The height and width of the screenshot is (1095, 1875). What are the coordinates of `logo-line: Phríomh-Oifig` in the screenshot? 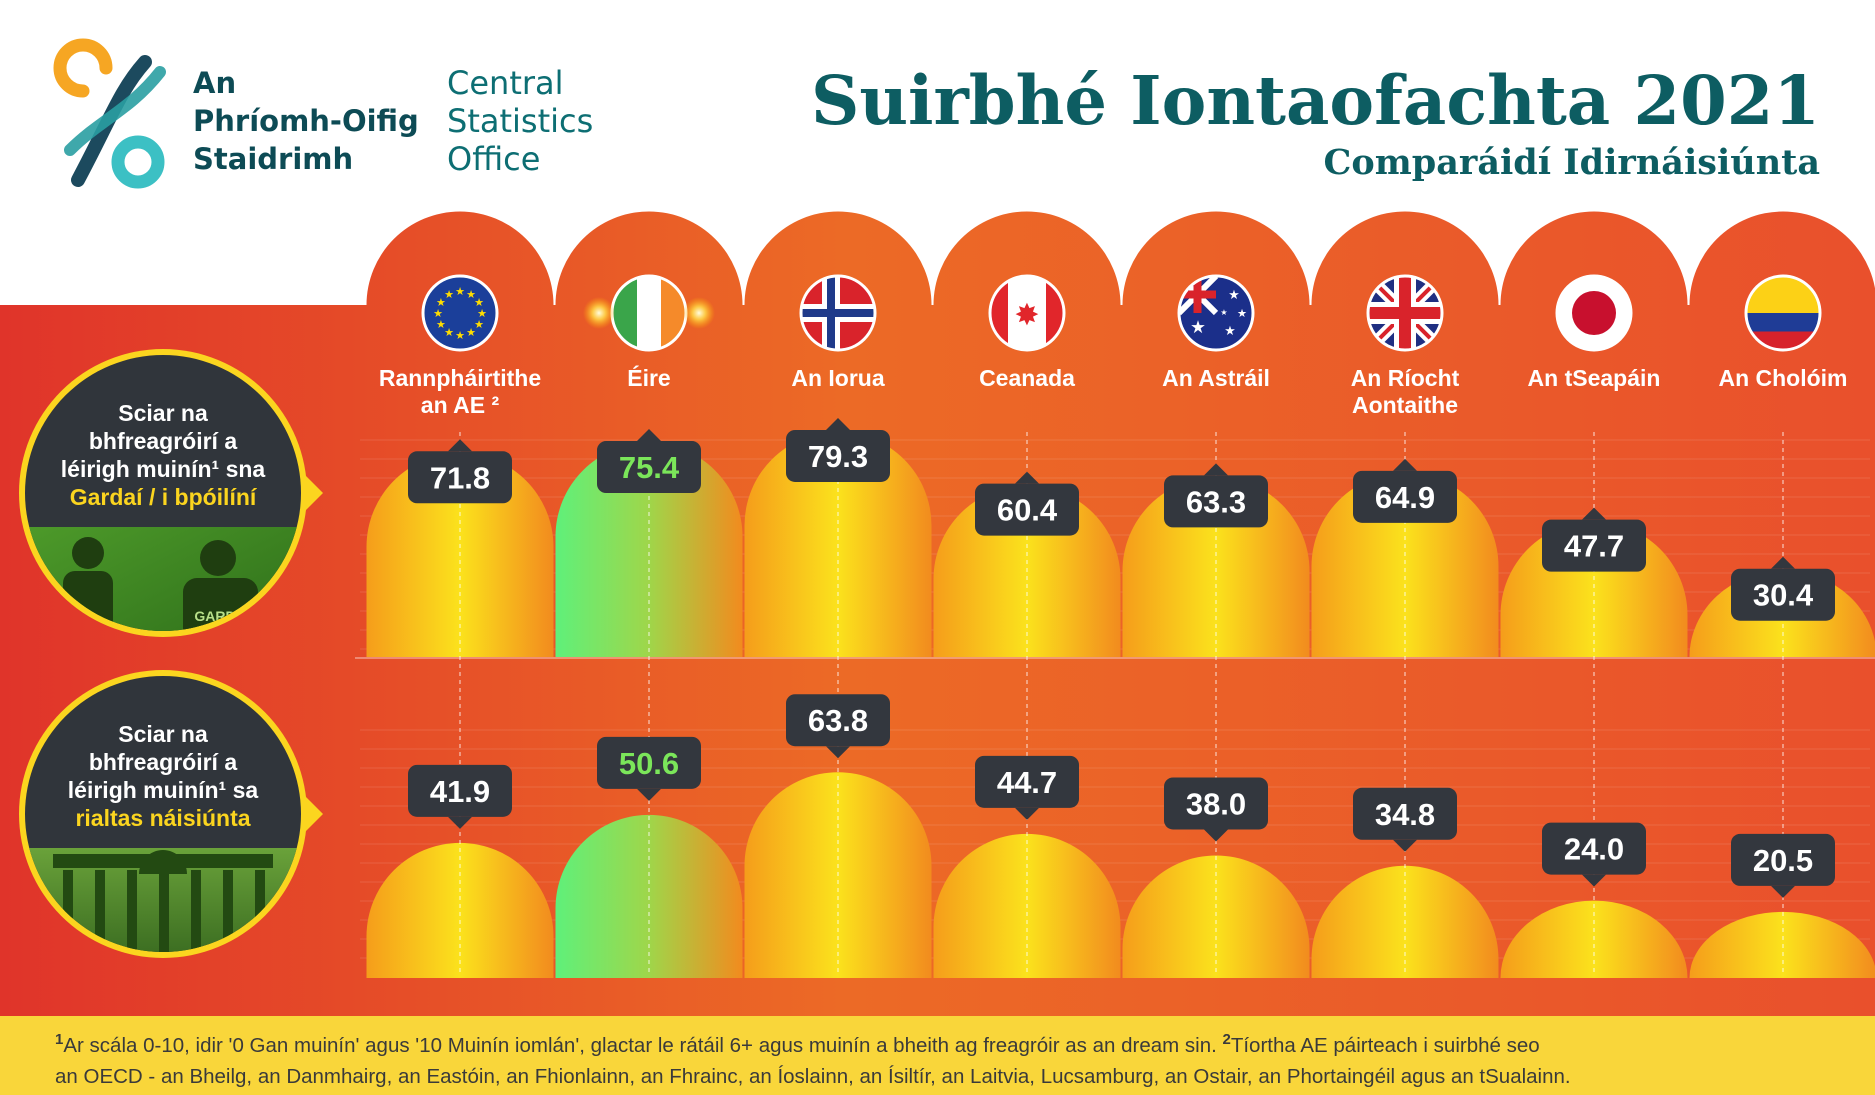 It's located at (306, 121).